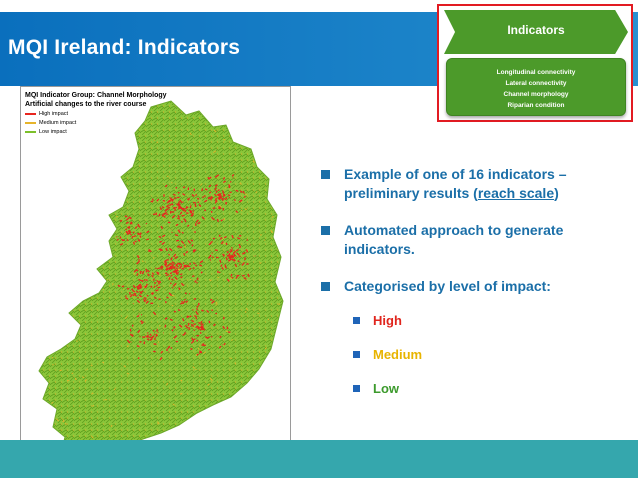 Image resolution: width=638 pixels, height=478 pixels. Describe the element at coordinates (325, 174) in the screenshot. I see `bullet-square-icon` at that location.